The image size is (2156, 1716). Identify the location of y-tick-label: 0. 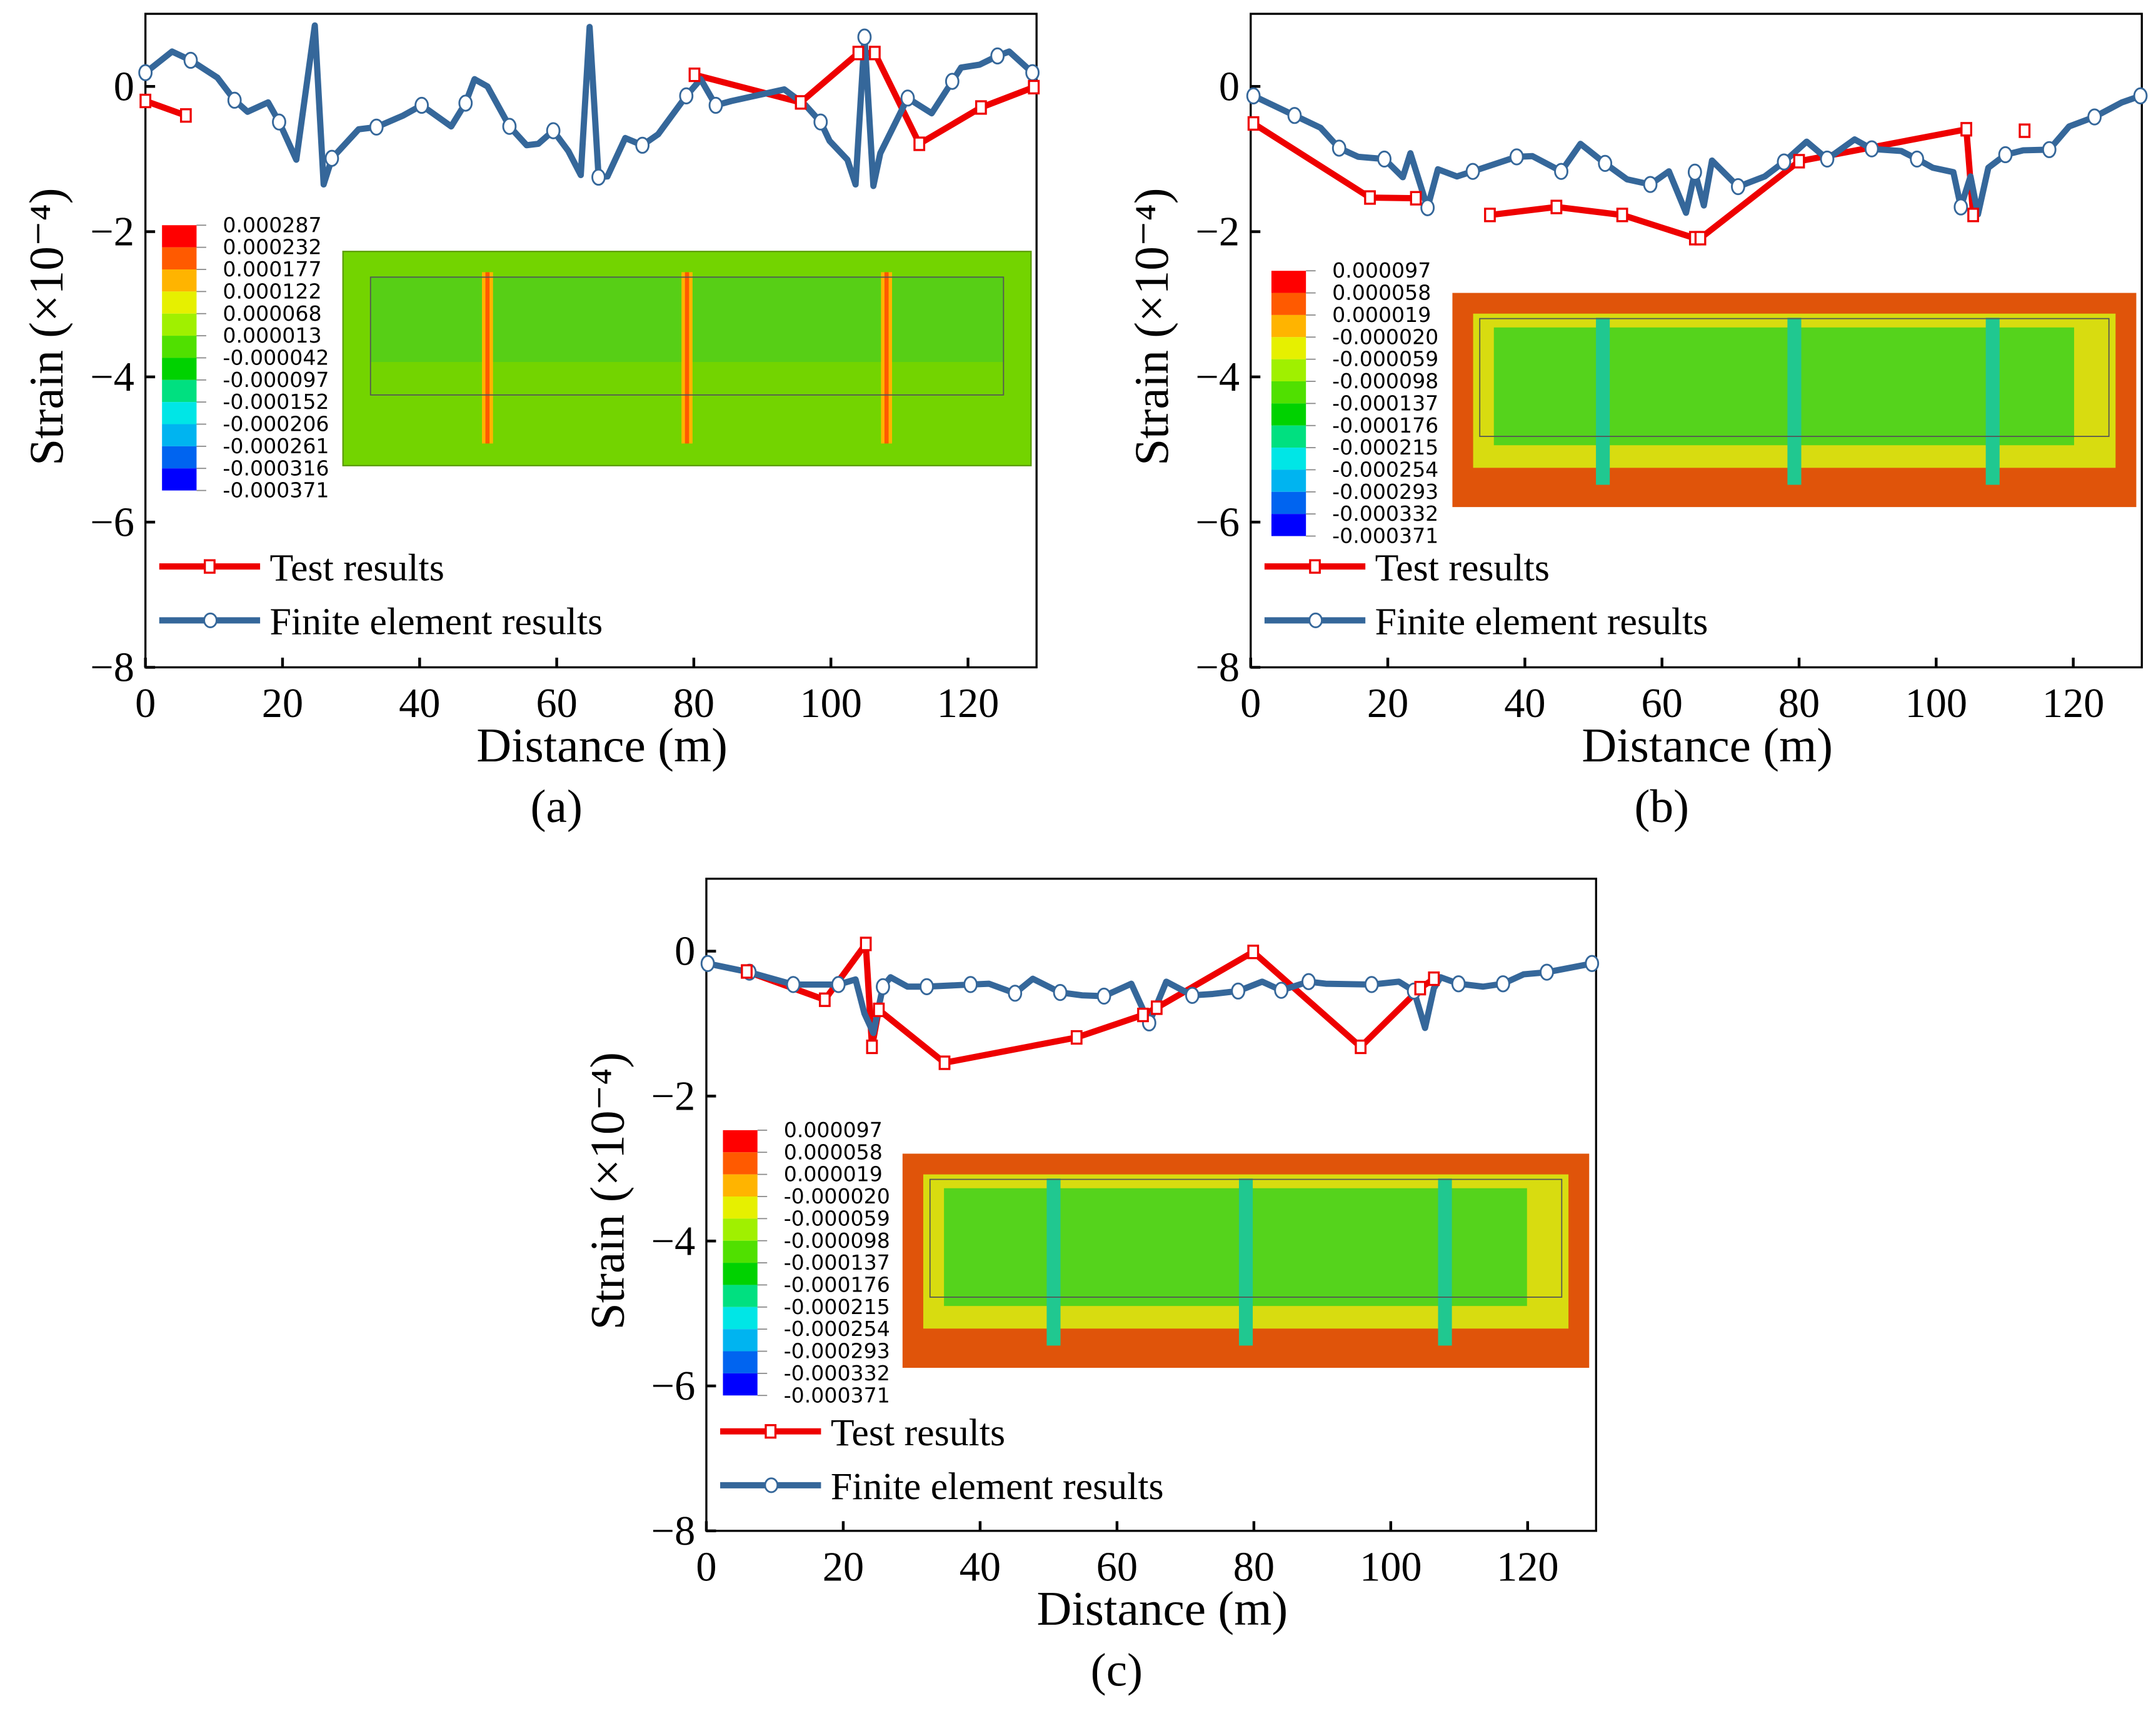
(124, 86).